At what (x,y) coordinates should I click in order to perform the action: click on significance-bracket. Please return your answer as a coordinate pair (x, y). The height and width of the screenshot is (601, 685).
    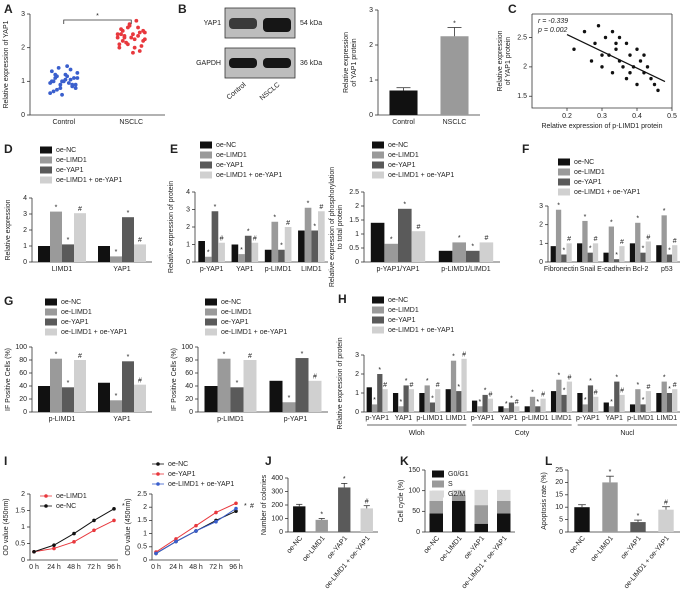
    Looking at the image, I should click on (97, 21).